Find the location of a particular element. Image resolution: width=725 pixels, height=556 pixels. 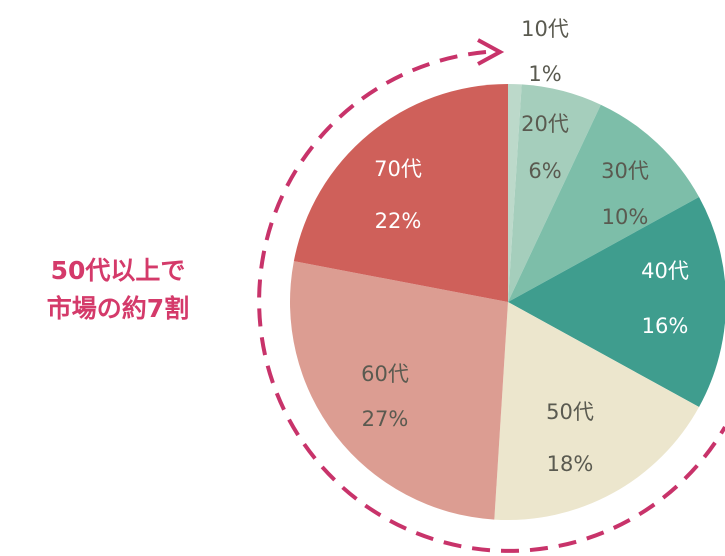

value-label: 18% is located at coordinates (570, 464).